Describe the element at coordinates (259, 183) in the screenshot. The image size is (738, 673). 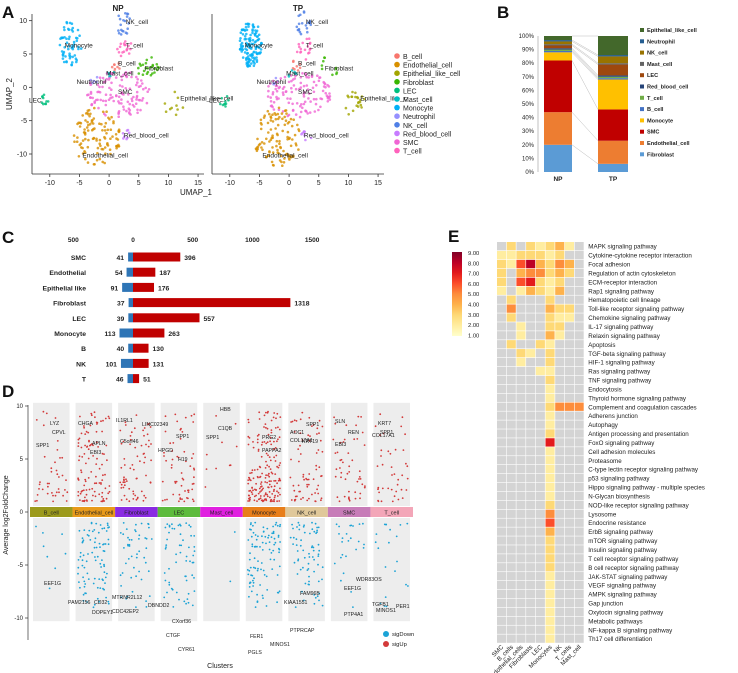
I see `umap-x-tick-label: -5` at that location.